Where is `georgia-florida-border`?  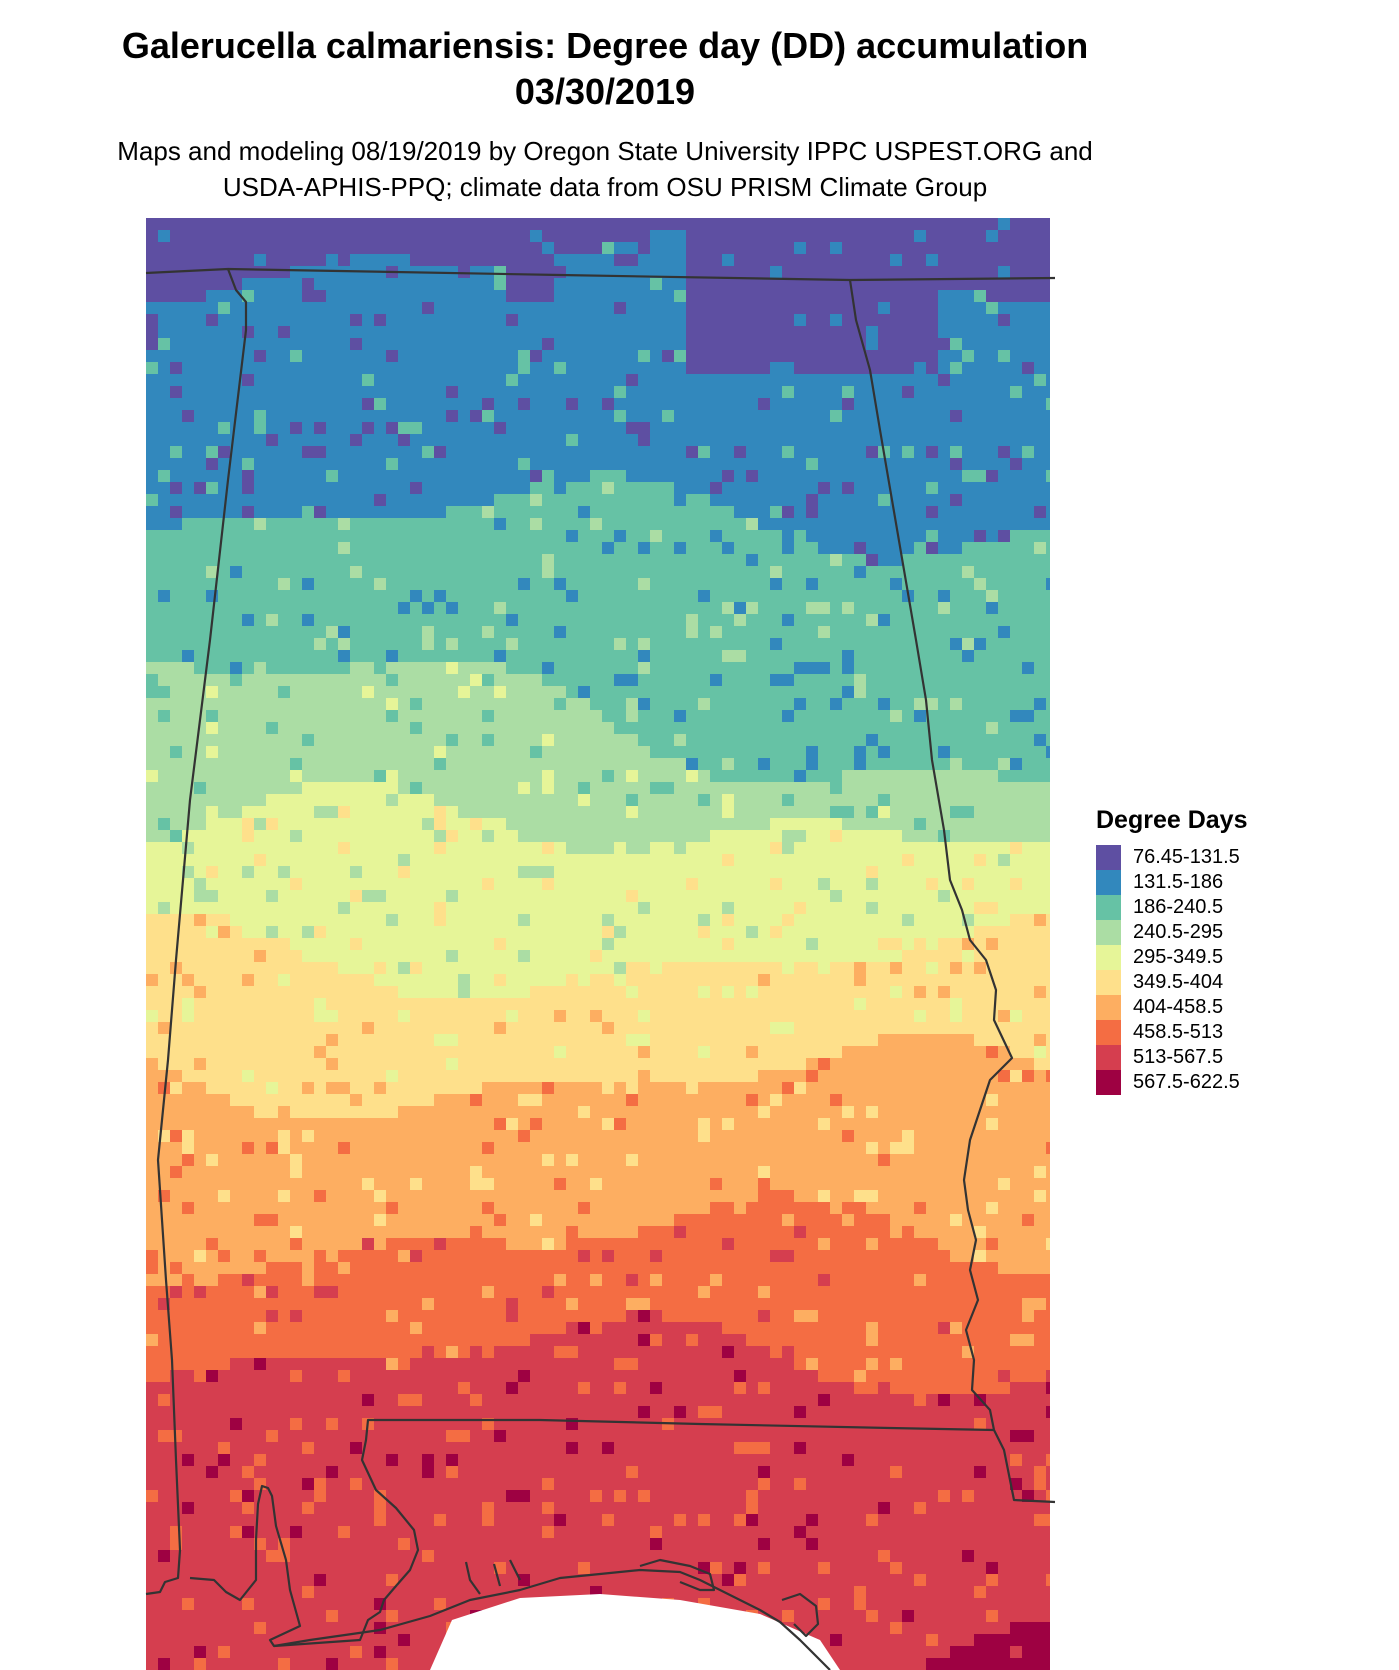 georgia-florida-border is located at coordinates (1024, 1466).